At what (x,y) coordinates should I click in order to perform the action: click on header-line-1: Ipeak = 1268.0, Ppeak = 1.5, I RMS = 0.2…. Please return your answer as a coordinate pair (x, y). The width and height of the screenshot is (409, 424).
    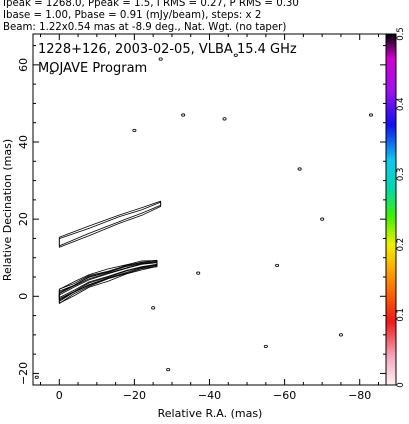
    Looking at the image, I should click on (151, 4).